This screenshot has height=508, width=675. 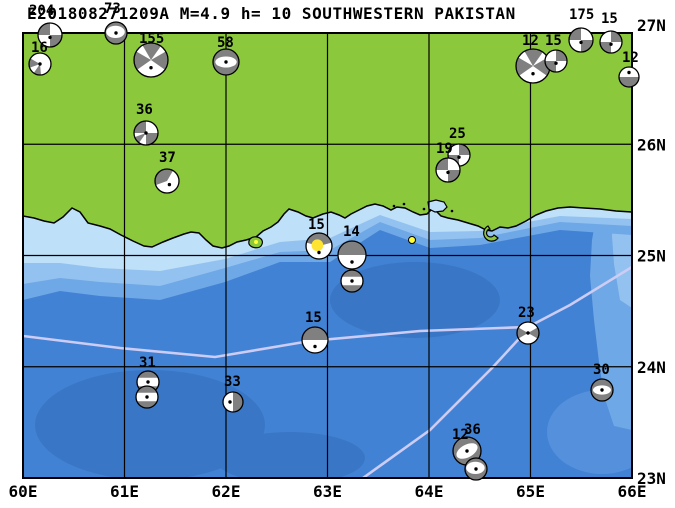 I want to click on lon-tick-label: 65E, so click(x=530, y=491).